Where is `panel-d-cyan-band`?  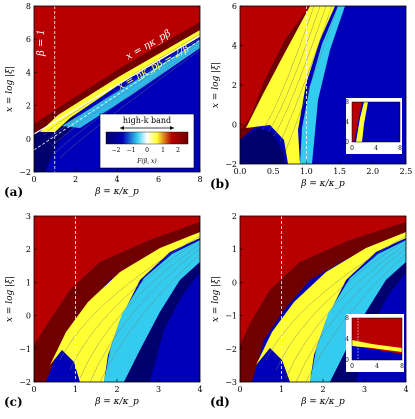 panel-d-cyan-band is located at coordinates (358, 311).